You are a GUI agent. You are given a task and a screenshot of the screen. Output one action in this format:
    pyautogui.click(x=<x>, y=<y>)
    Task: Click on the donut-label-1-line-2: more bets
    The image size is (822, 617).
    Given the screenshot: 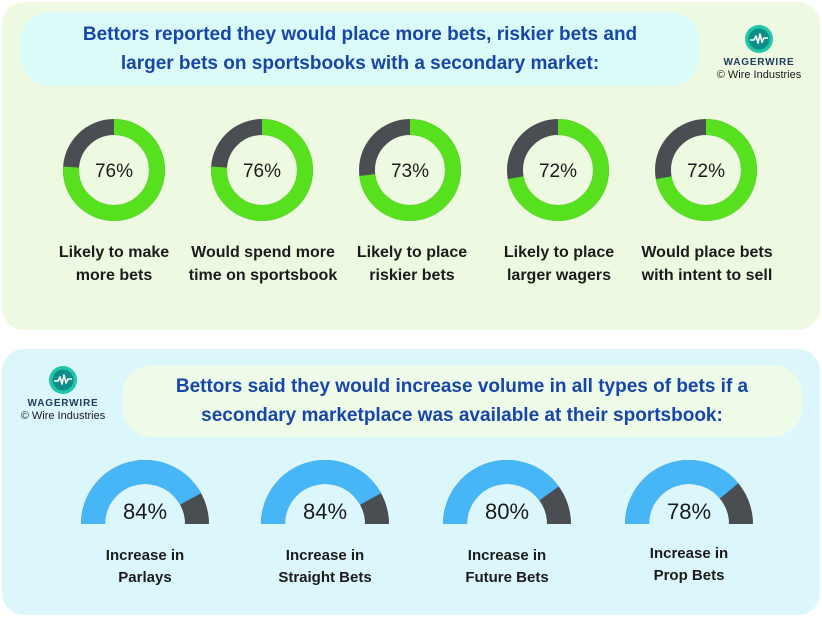 What is the action you would take?
    pyautogui.click(x=114, y=275)
    